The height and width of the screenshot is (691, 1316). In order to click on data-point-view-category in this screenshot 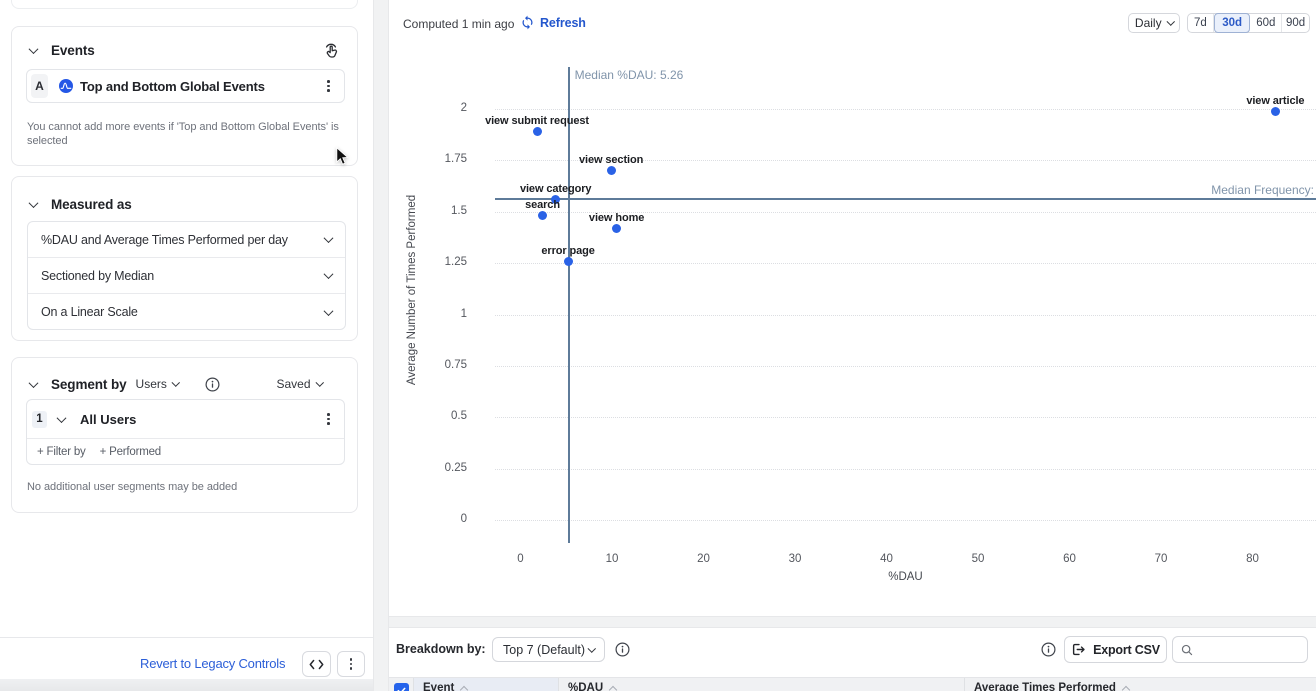, I will do `click(556, 199)`.